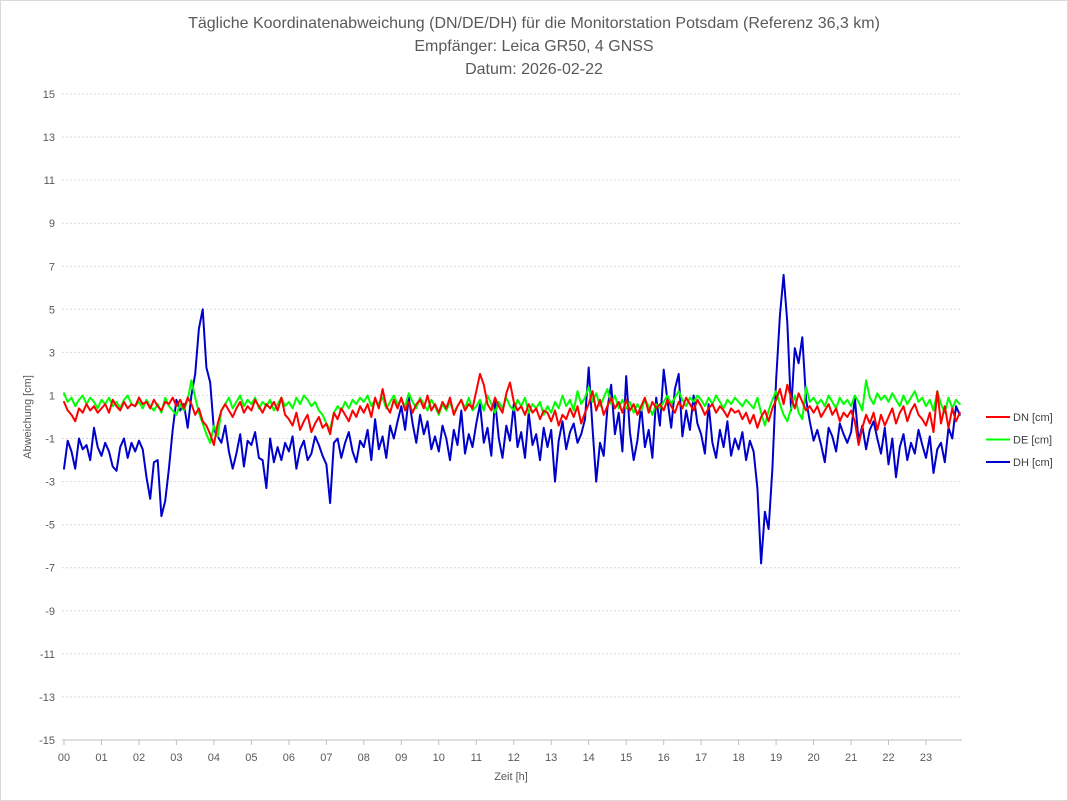  Describe the element at coordinates (50, 440) in the screenshot. I see `y-tick-label: -1` at that location.